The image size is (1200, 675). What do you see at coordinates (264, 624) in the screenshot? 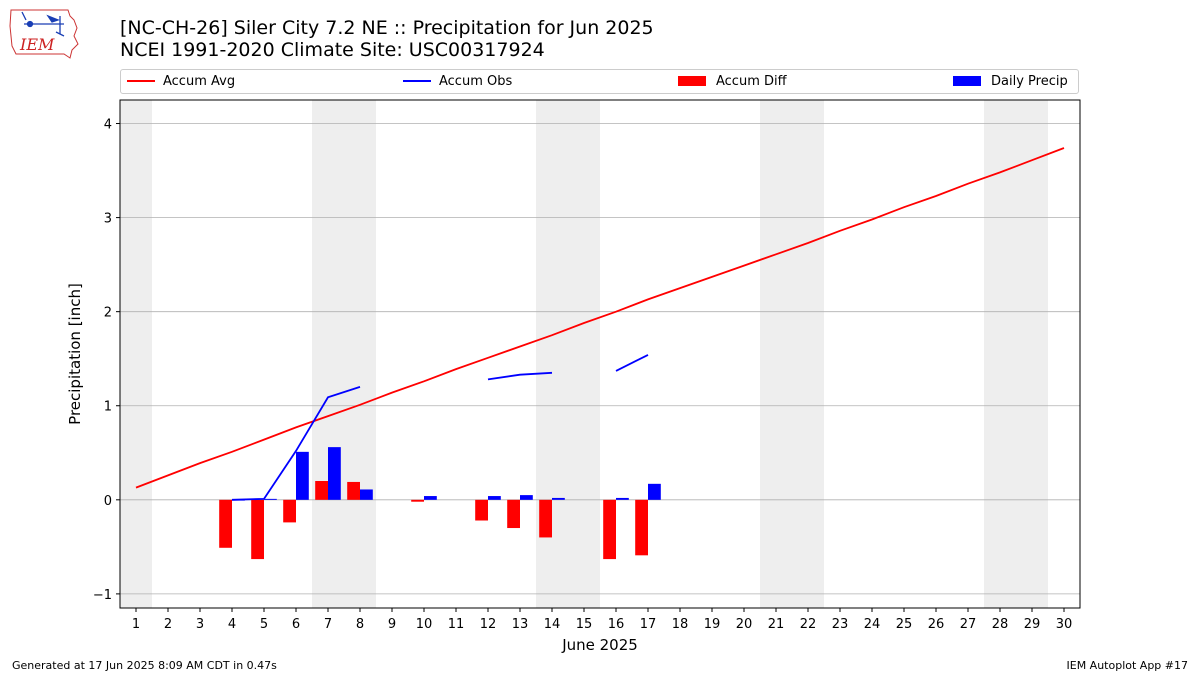
I see `x-tick-label: 5` at bounding box center [264, 624].